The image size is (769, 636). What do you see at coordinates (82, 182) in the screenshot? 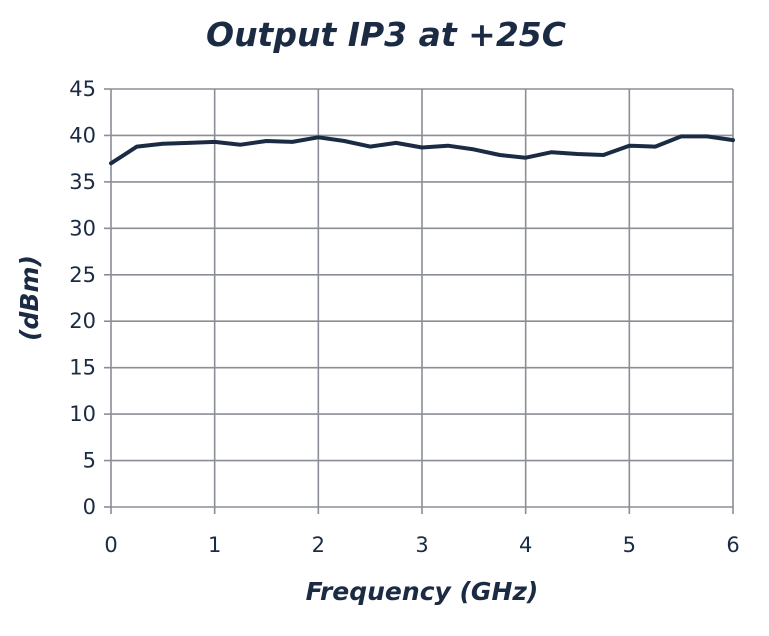
I see `y-tick-label: 35` at bounding box center [82, 182].